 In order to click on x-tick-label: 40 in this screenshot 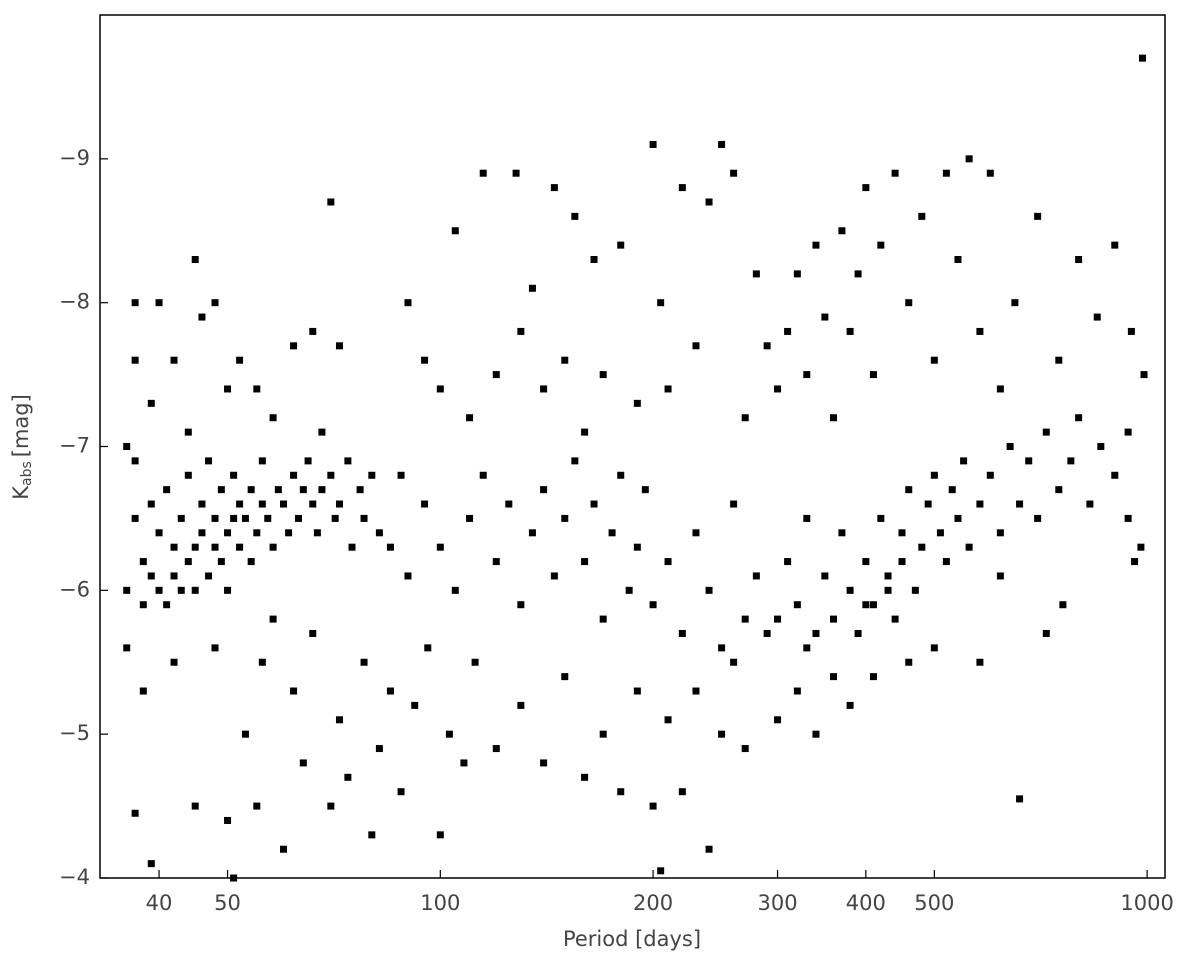, I will do `click(159, 903)`.